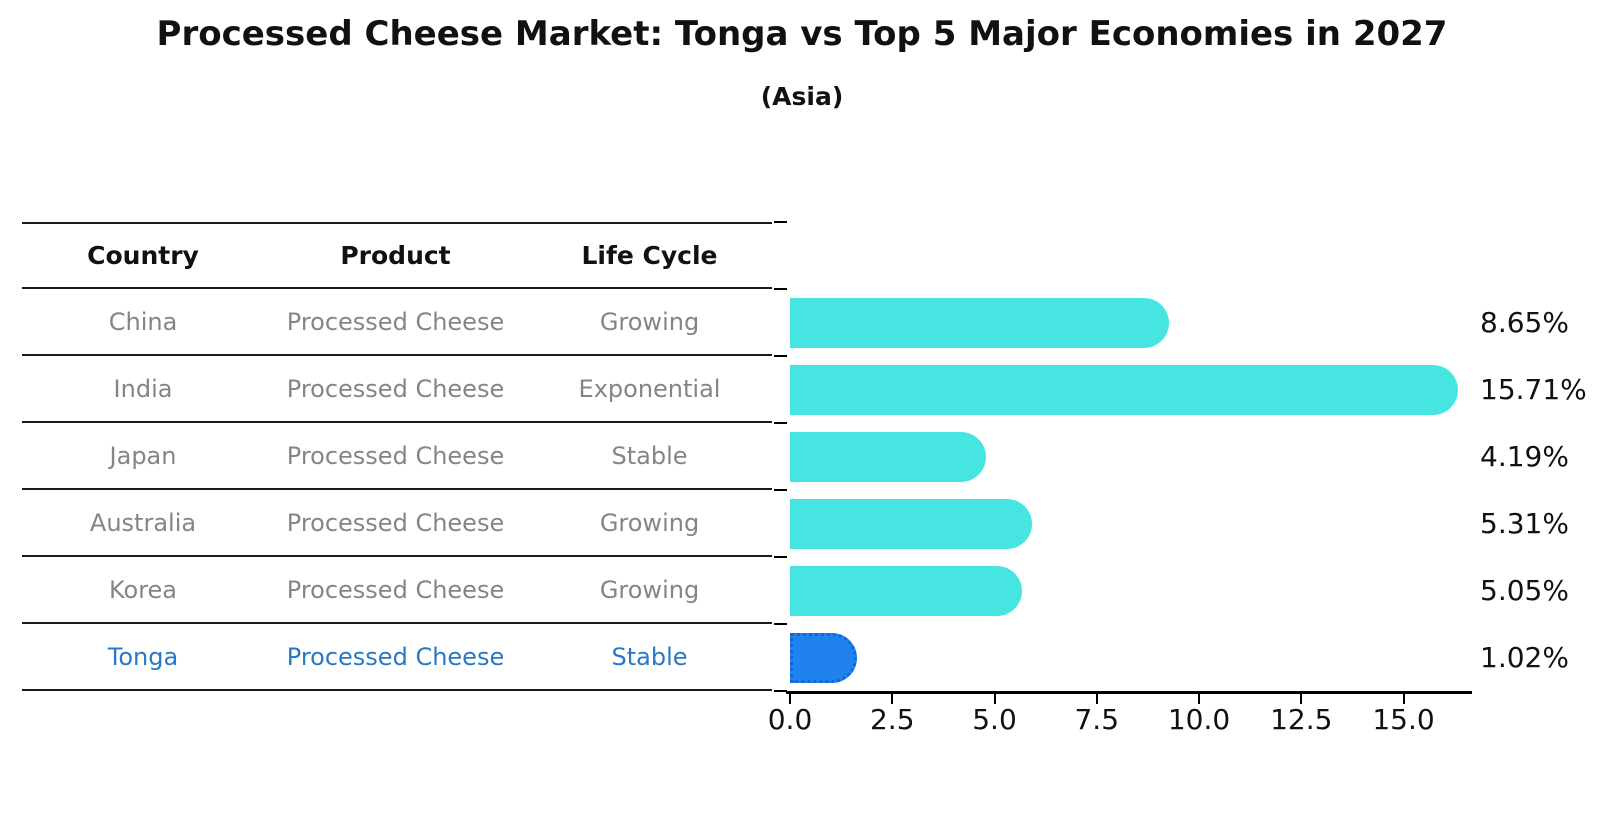 This screenshot has height=823, width=1604. What do you see at coordinates (143, 321) in the screenshot?
I see `cell-country: China` at bounding box center [143, 321].